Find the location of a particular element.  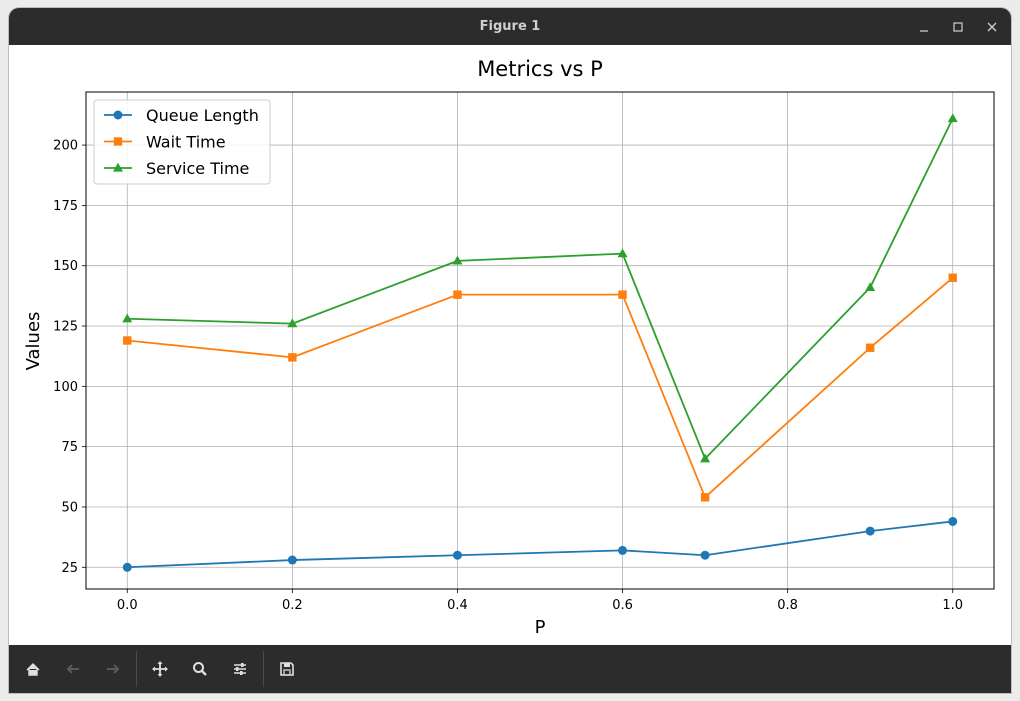

close-button is located at coordinates (992, 27).